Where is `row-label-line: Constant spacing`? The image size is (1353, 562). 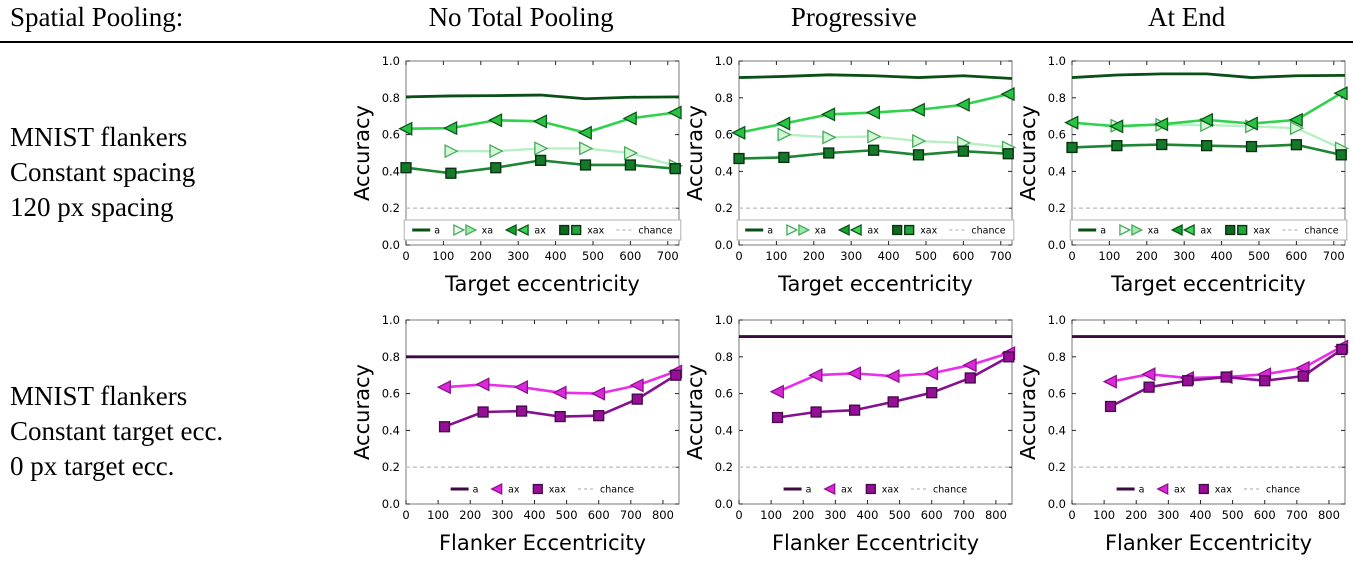
row-label-line: Constant spacing is located at coordinates (103, 171).